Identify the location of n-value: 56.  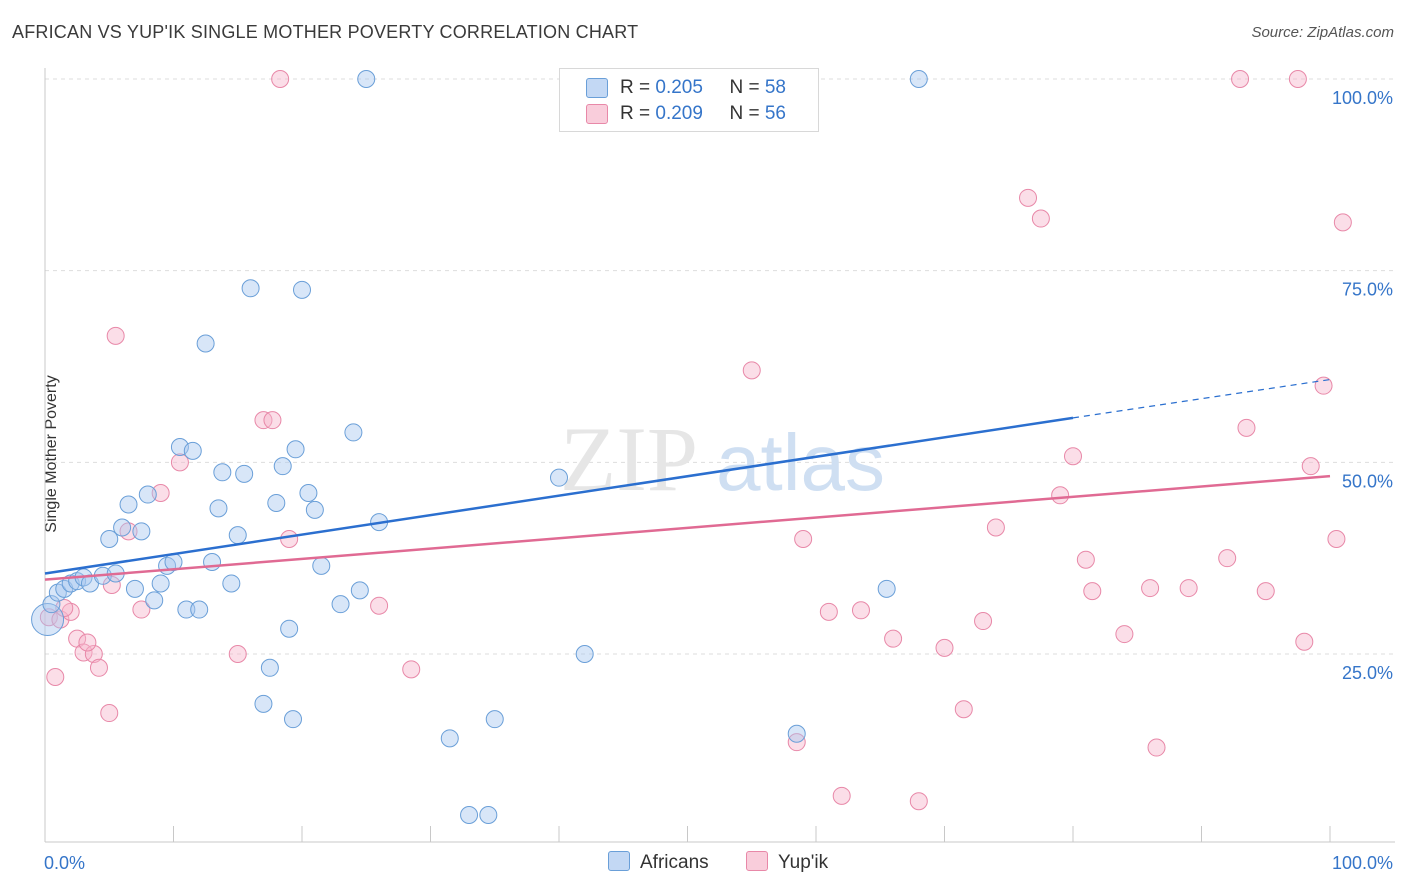
(775, 113).